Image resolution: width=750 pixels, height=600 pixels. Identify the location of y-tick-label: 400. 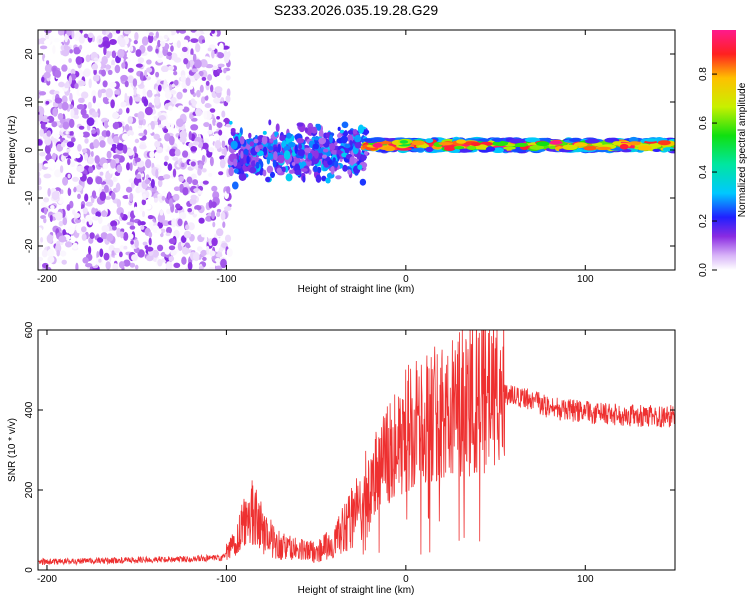
(29, 409).